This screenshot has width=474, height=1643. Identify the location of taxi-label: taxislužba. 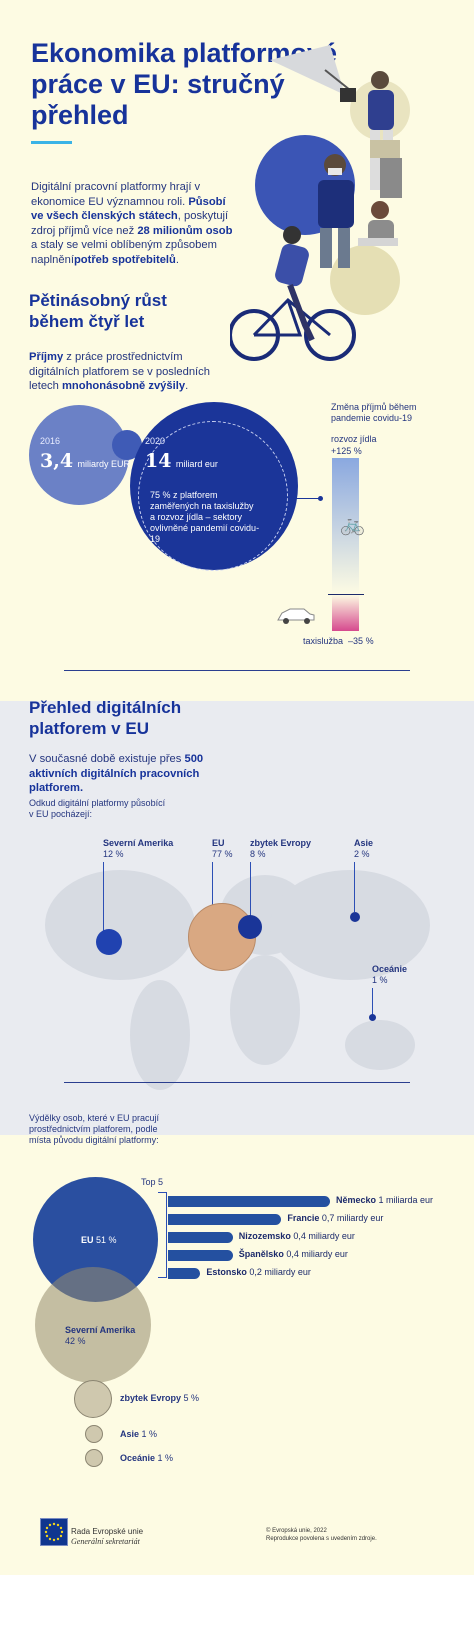
(323, 641).